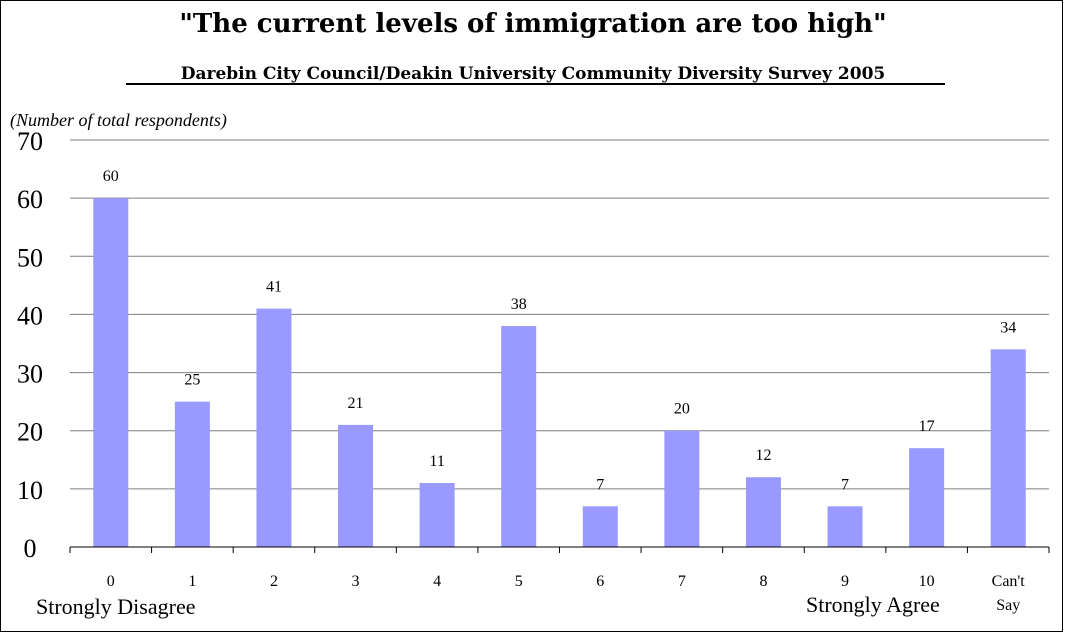 The height and width of the screenshot is (635, 1066). What do you see at coordinates (519, 304) in the screenshot?
I see `bar-label-5: 38` at bounding box center [519, 304].